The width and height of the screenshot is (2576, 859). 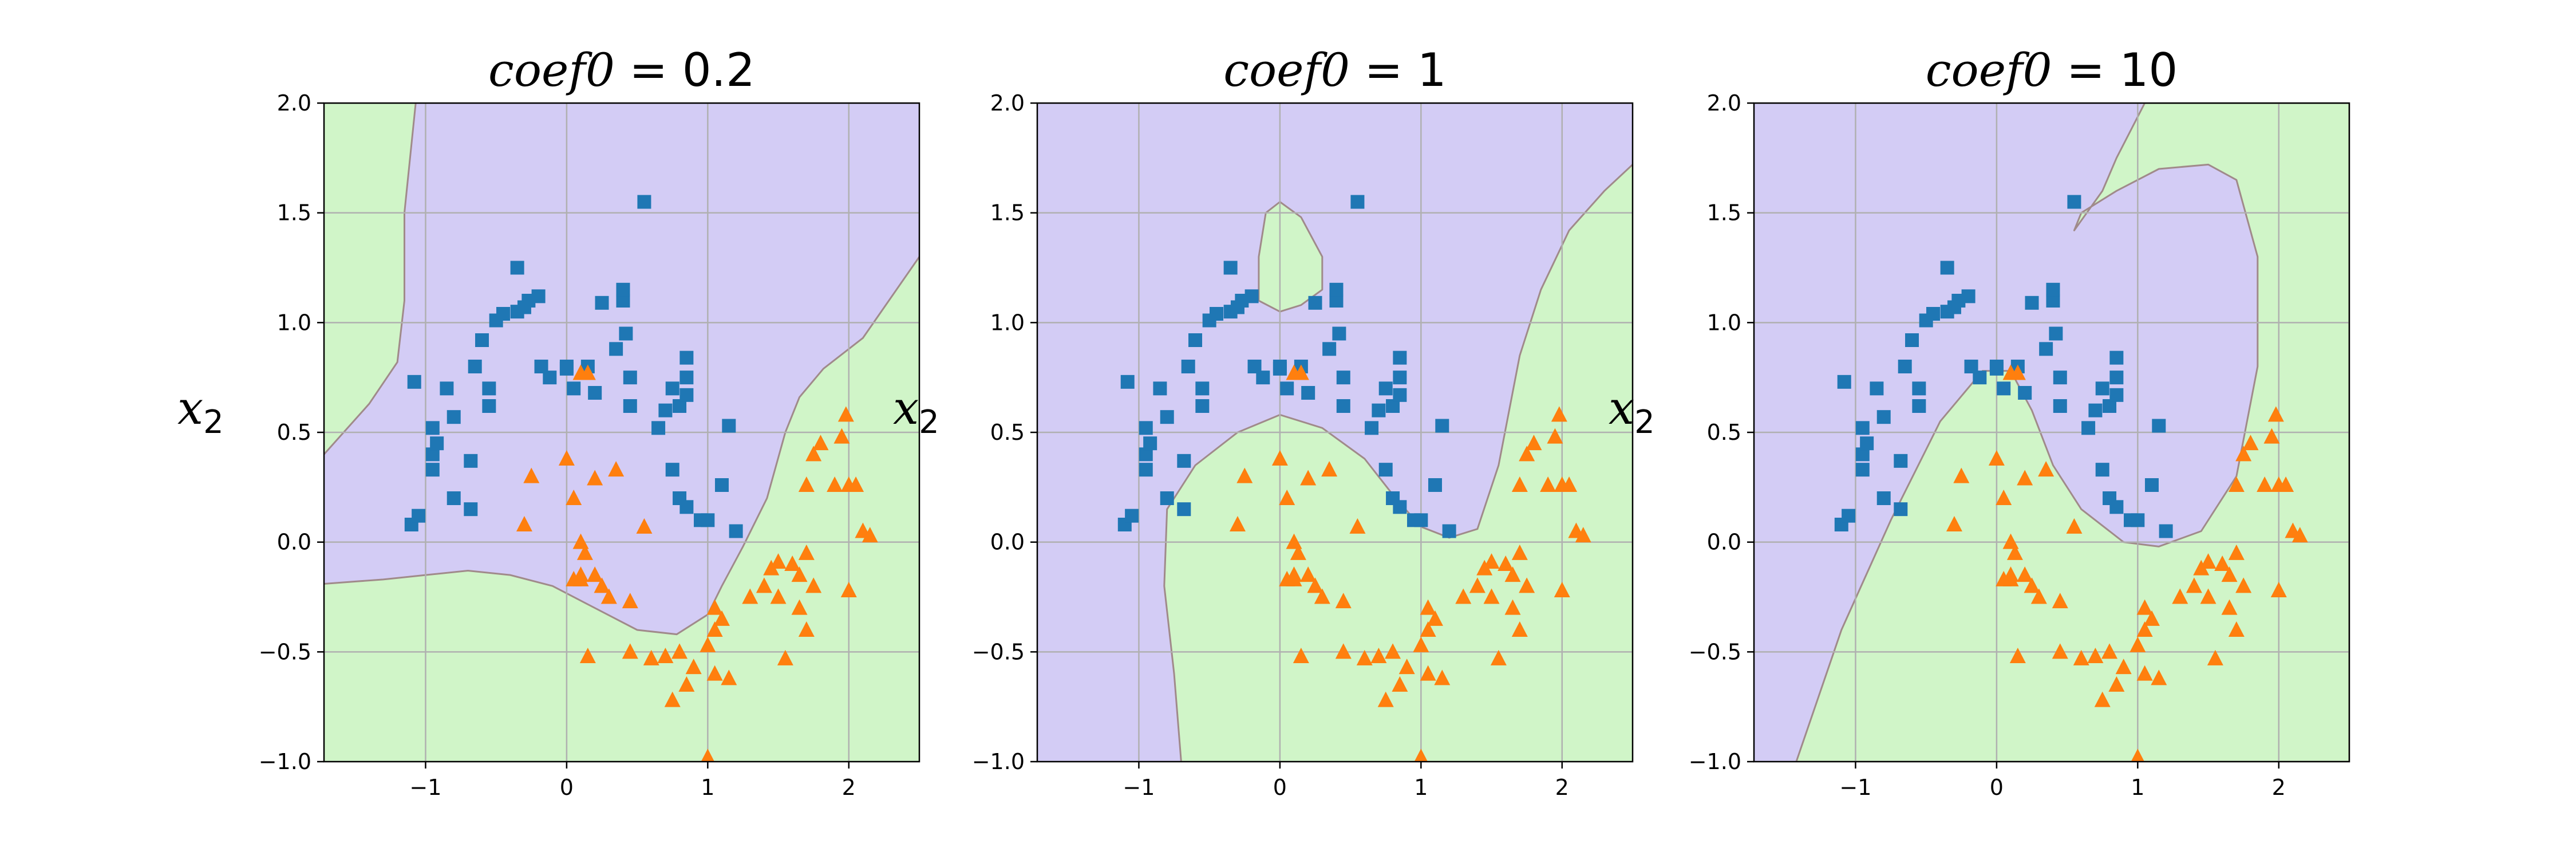 What do you see at coordinates (1290, 257) in the screenshot?
I see `region-green-island` at bounding box center [1290, 257].